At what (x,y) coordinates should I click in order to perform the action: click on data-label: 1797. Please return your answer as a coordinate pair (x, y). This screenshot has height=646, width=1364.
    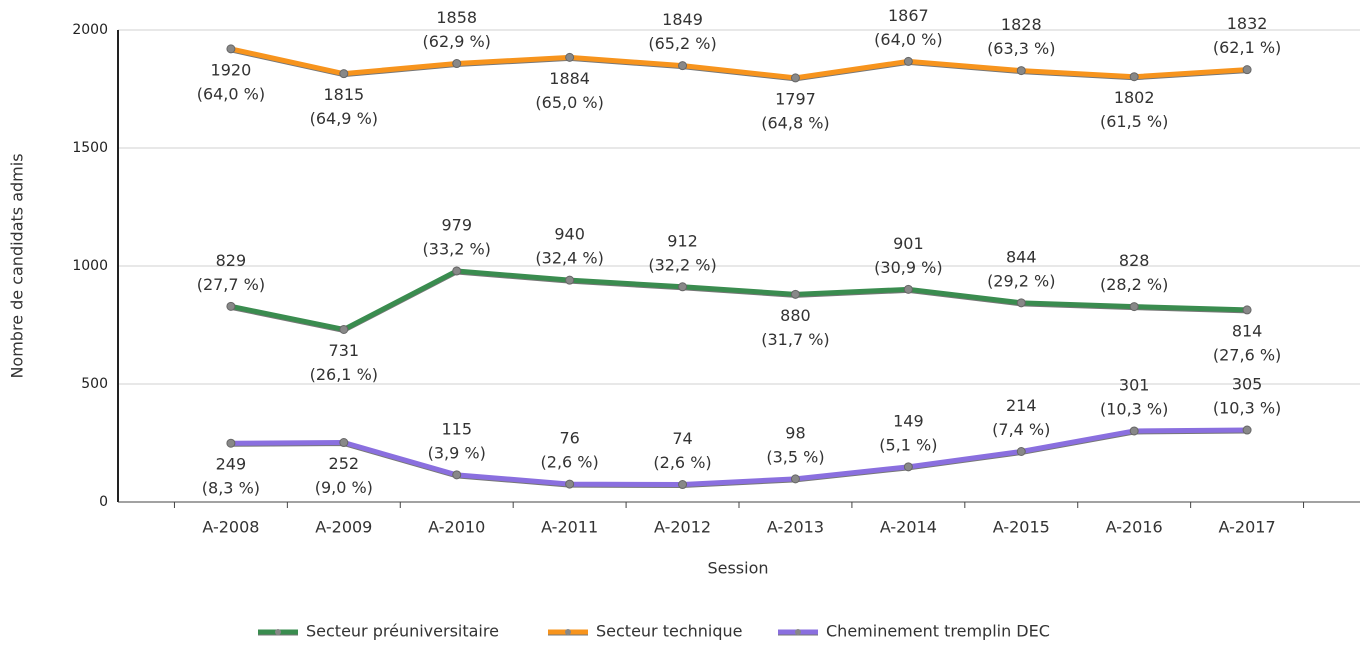
    Looking at the image, I should click on (795, 98).